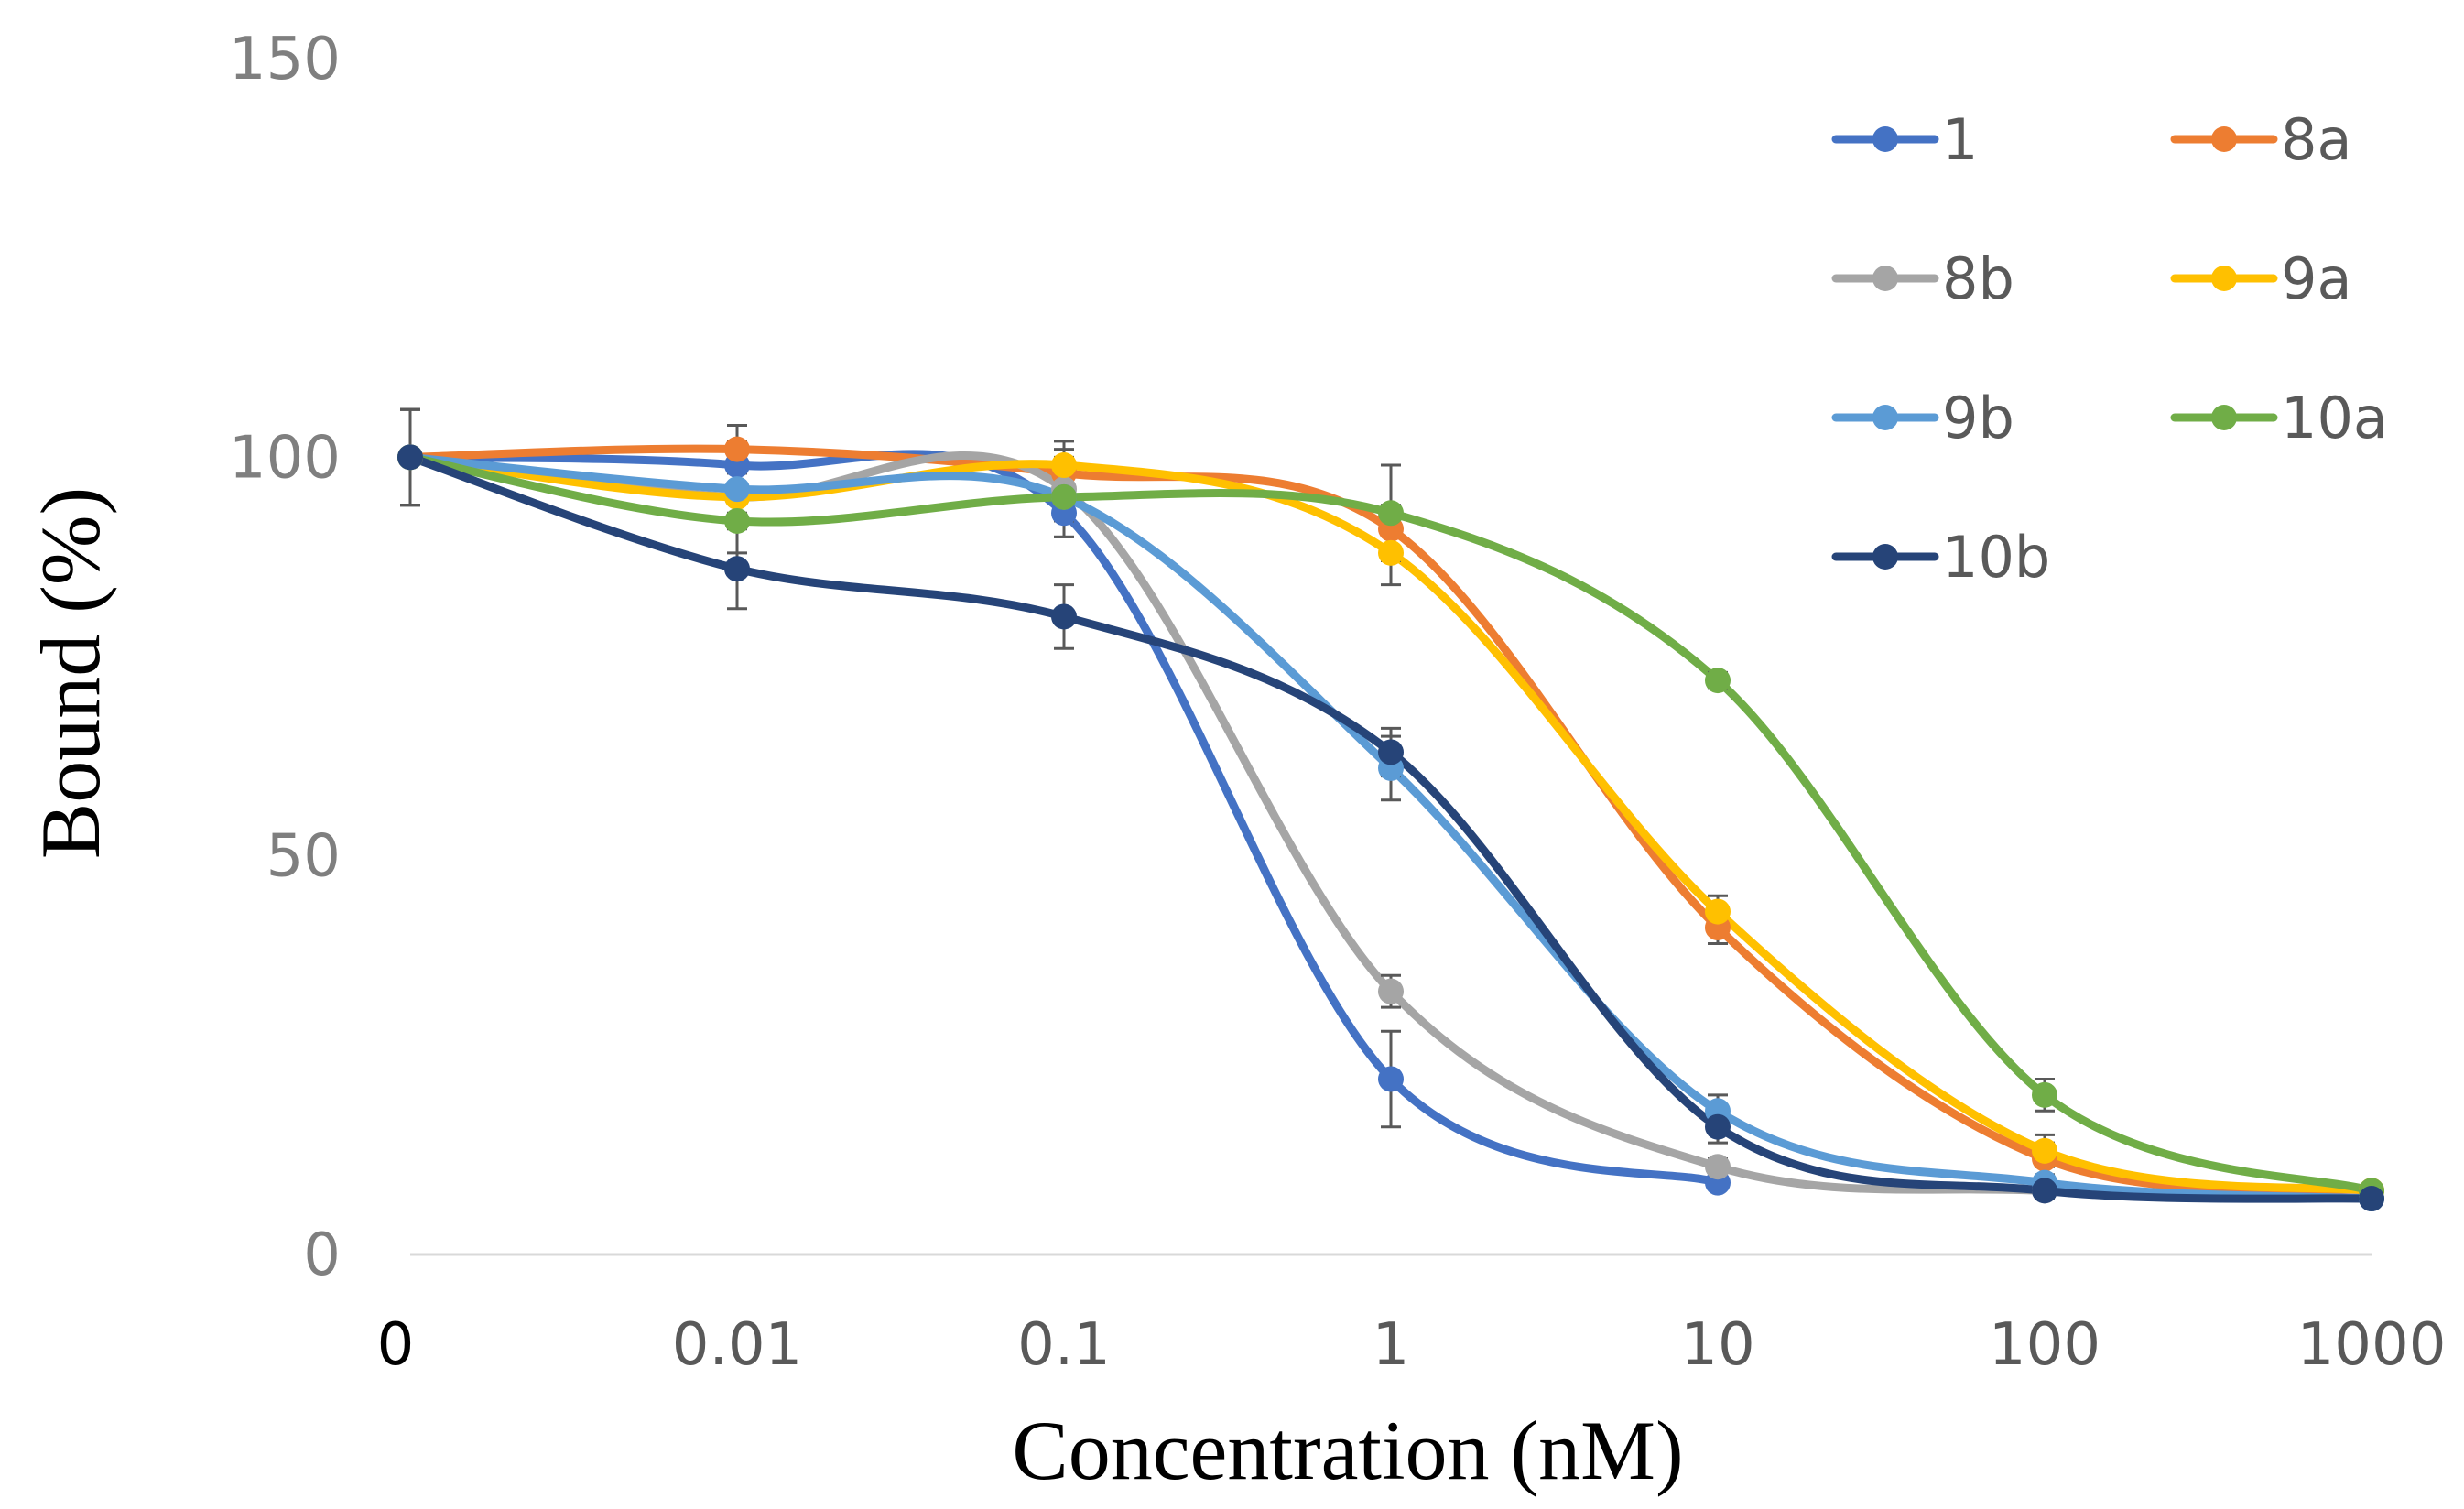  What do you see at coordinates (1391, 1345) in the screenshot?
I see `x-tick-label: 1` at bounding box center [1391, 1345].